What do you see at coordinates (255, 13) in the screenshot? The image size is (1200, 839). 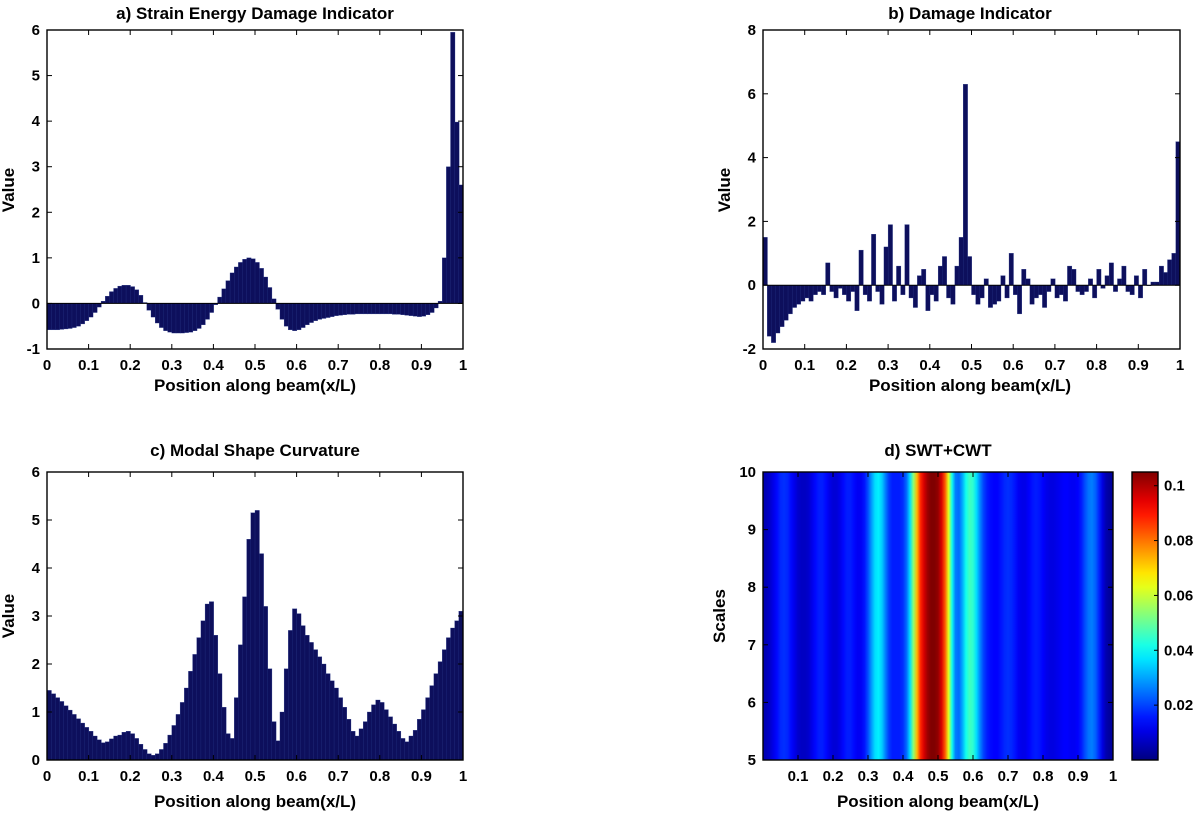 I see `panel-a-title: a) Strain Energy Damage Indicator` at bounding box center [255, 13].